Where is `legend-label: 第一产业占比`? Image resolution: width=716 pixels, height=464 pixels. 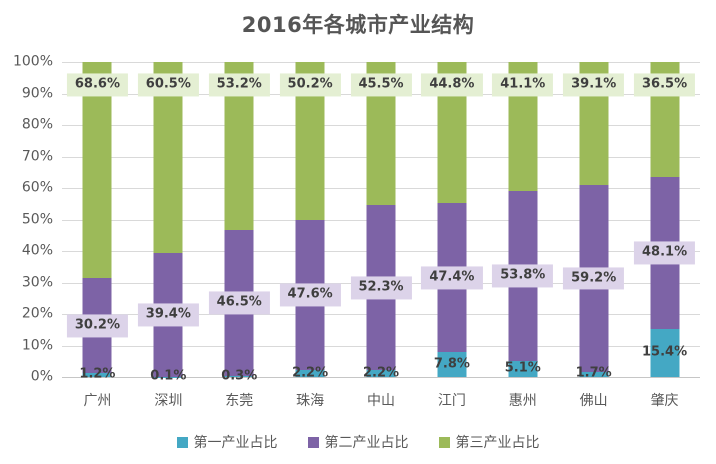
legend-label: 第一产业占比 is located at coordinates (235, 443).